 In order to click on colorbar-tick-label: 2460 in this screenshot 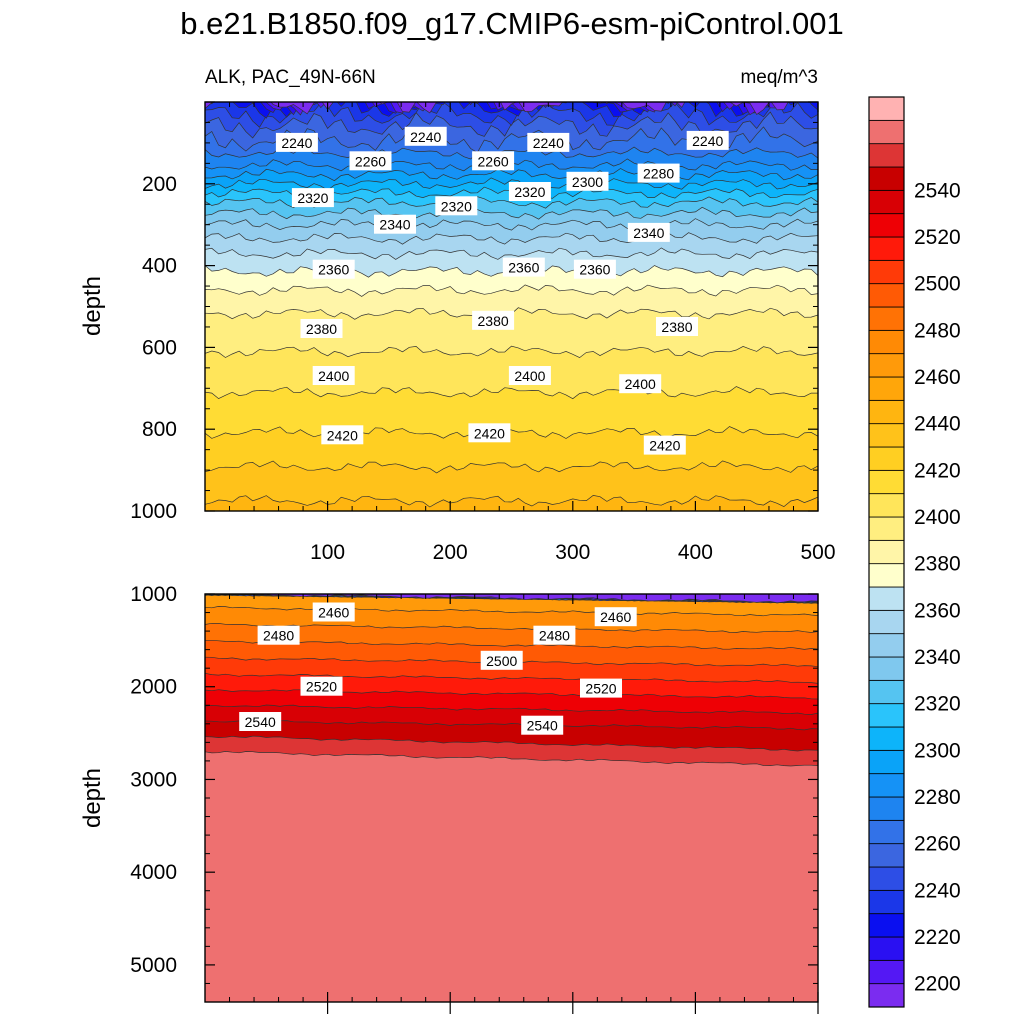, I will do `click(937, 377)`.